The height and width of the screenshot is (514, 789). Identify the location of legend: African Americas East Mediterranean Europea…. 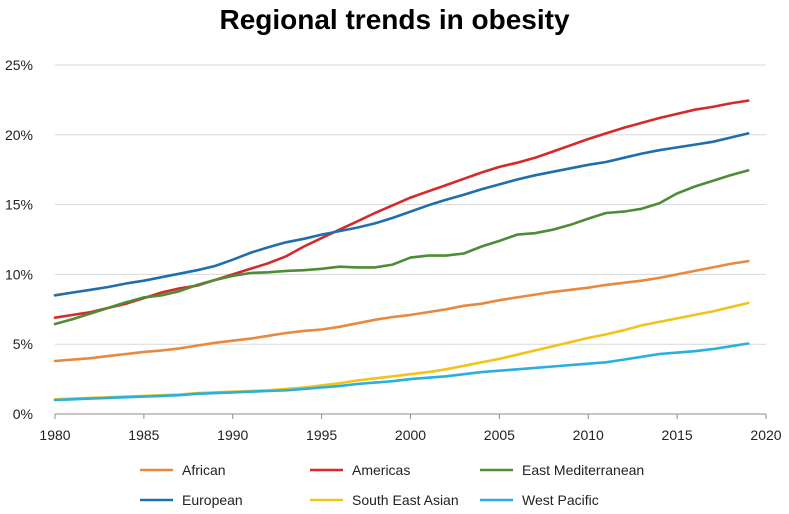
(392, 485).